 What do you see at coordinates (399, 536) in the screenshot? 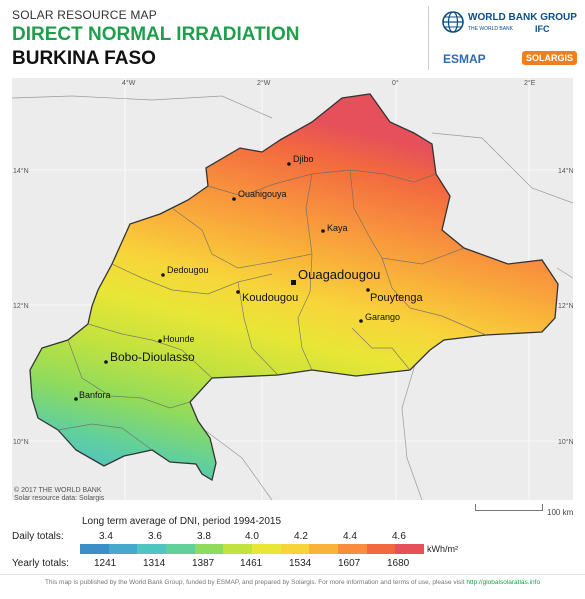
I see `daily-value: 4.6` at bounding box center [399, 536].